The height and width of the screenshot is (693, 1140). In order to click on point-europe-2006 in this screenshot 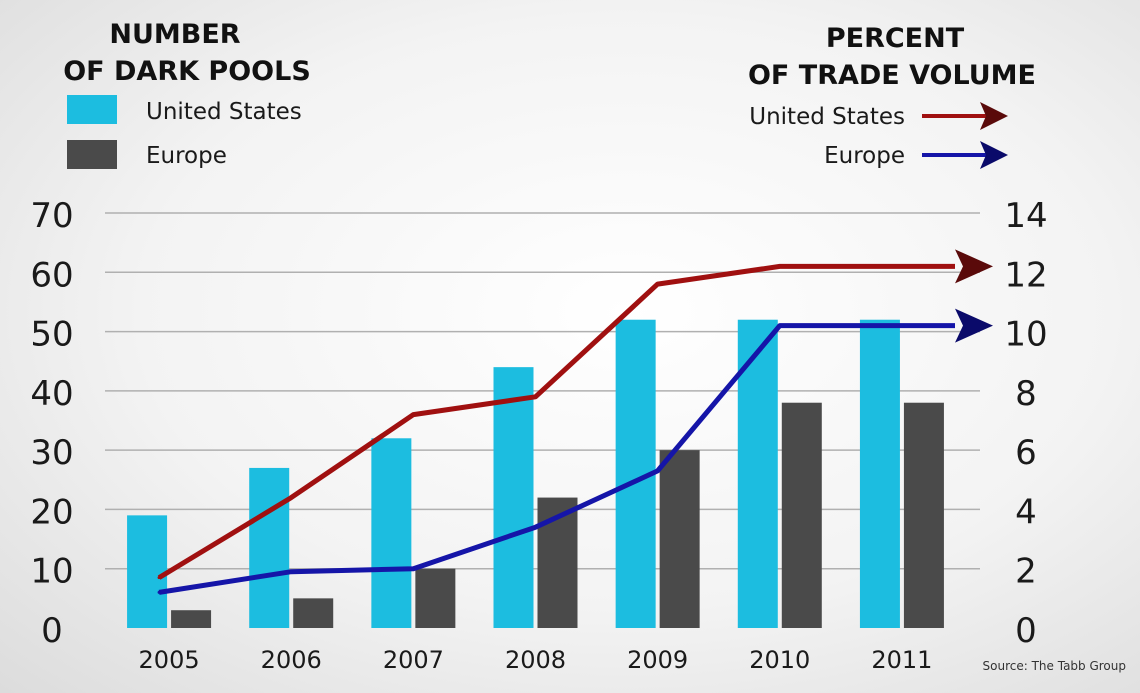, I will do `click(291, 572)`.